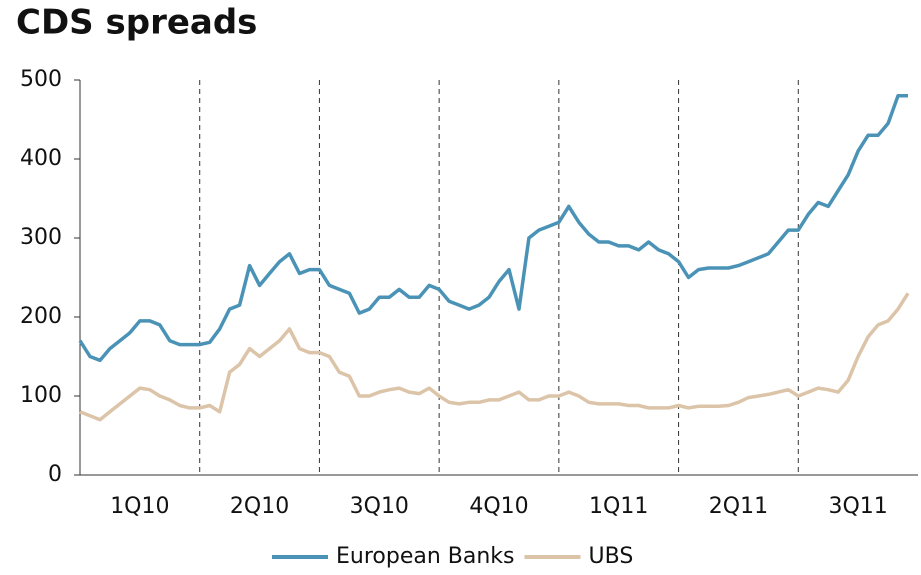 This screenshot has width=921, height=575. What do you see at coordinates (379, 506) in the screenshot?
I see `x-tick-label: 3Q10` at bounding box center [379, 506].